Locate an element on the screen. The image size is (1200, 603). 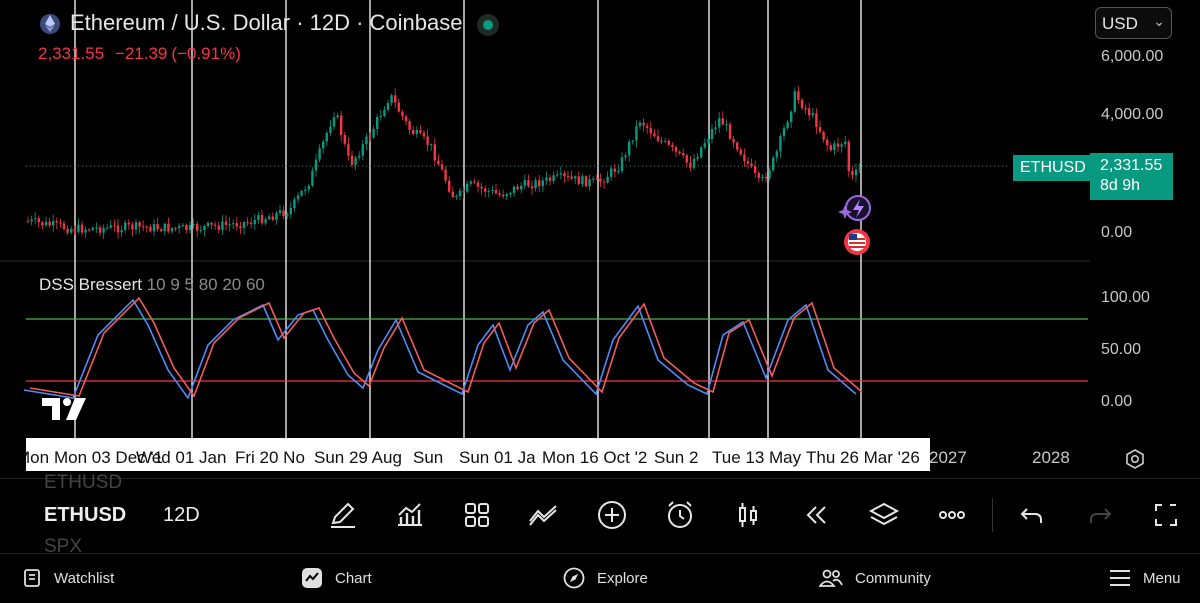
time-label: Sun 29 Aug is located at coordinates (358, 457).